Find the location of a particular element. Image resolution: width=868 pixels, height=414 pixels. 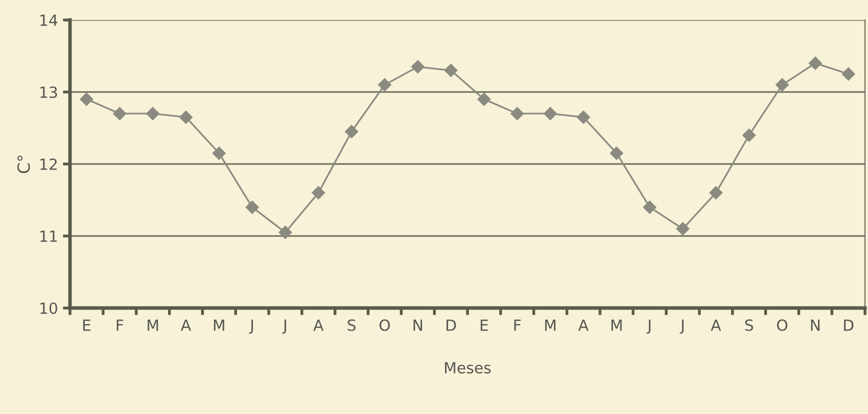

y-tick-label: 12 is located at coordinates (48, 164).